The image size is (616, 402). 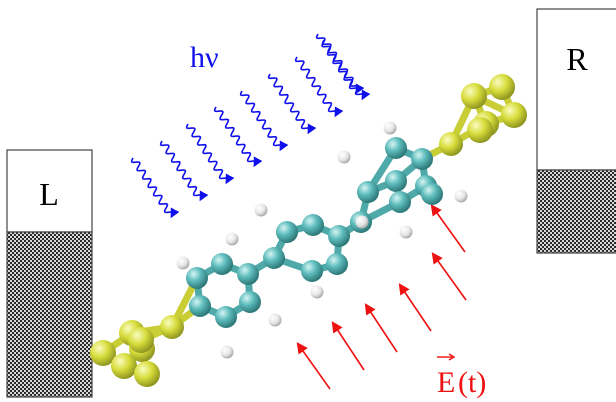 What do you see at coordinates (576, 211) in the screenshot?
I see `right-electrode-body` at bounding box center [576, 211].